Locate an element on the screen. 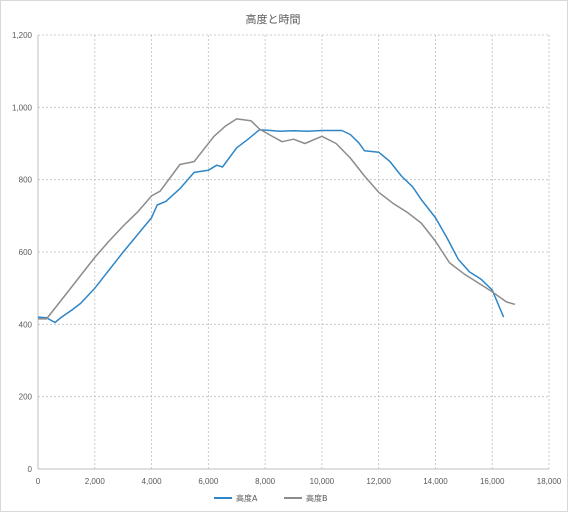 Image resolution: width=568 pixels, height=512 pixels. x-tick-label: 10,000 is located at coordinates (322, 481).